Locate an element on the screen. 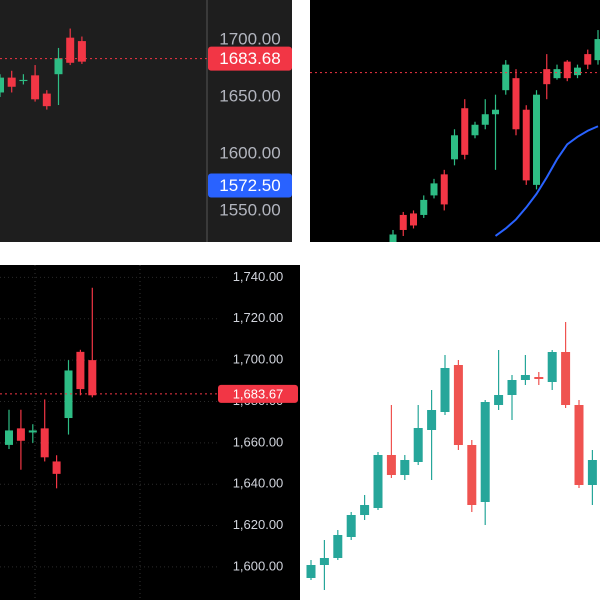  y-tick-label: 1,620.00 is located at coordinates (258, 524).